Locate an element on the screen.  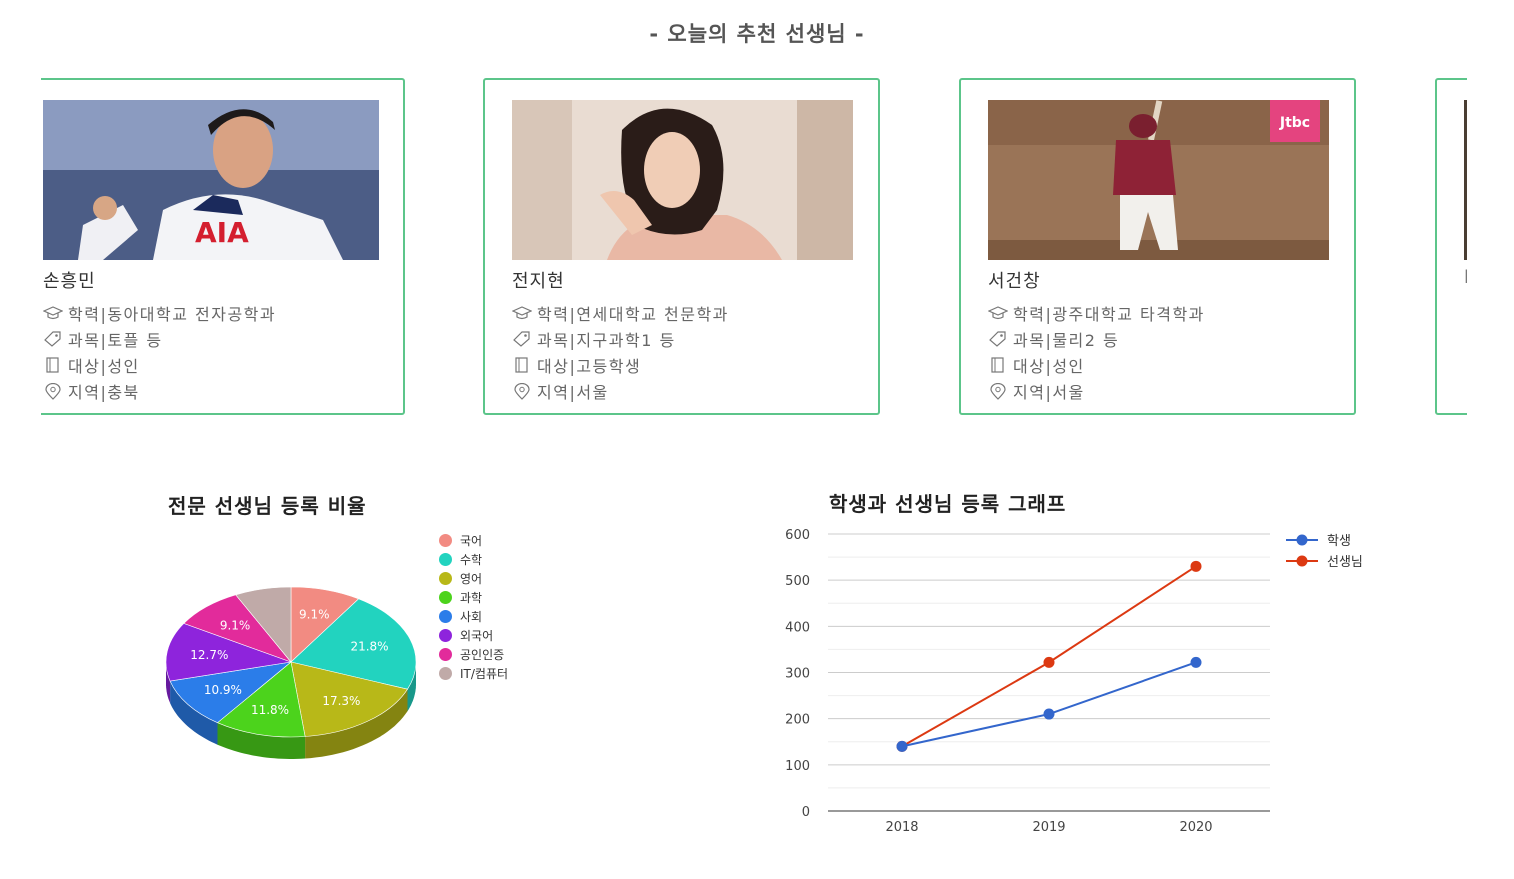
pie-chart-title: 전문 선생님 등록 비율 is located at coordinates (267, 506).